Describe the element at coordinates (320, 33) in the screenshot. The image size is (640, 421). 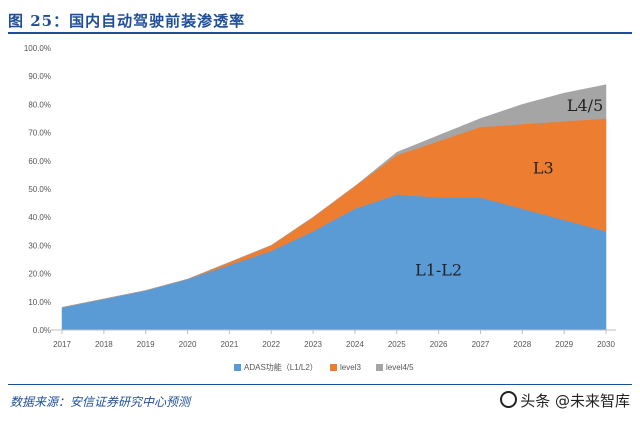
I see `title-rule` at that location.